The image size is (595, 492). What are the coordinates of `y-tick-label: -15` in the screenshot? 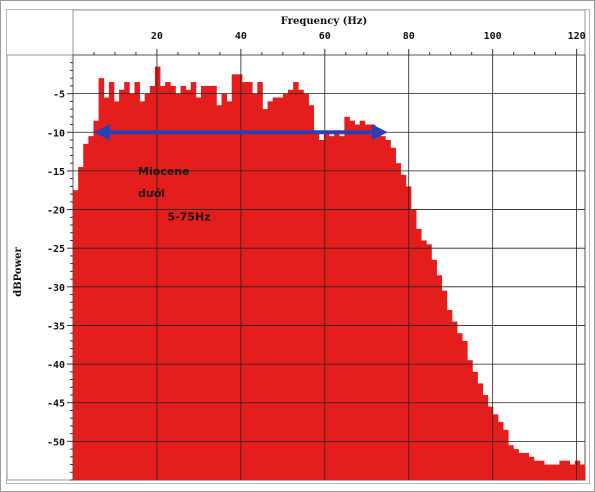 It's located at (56, 172).